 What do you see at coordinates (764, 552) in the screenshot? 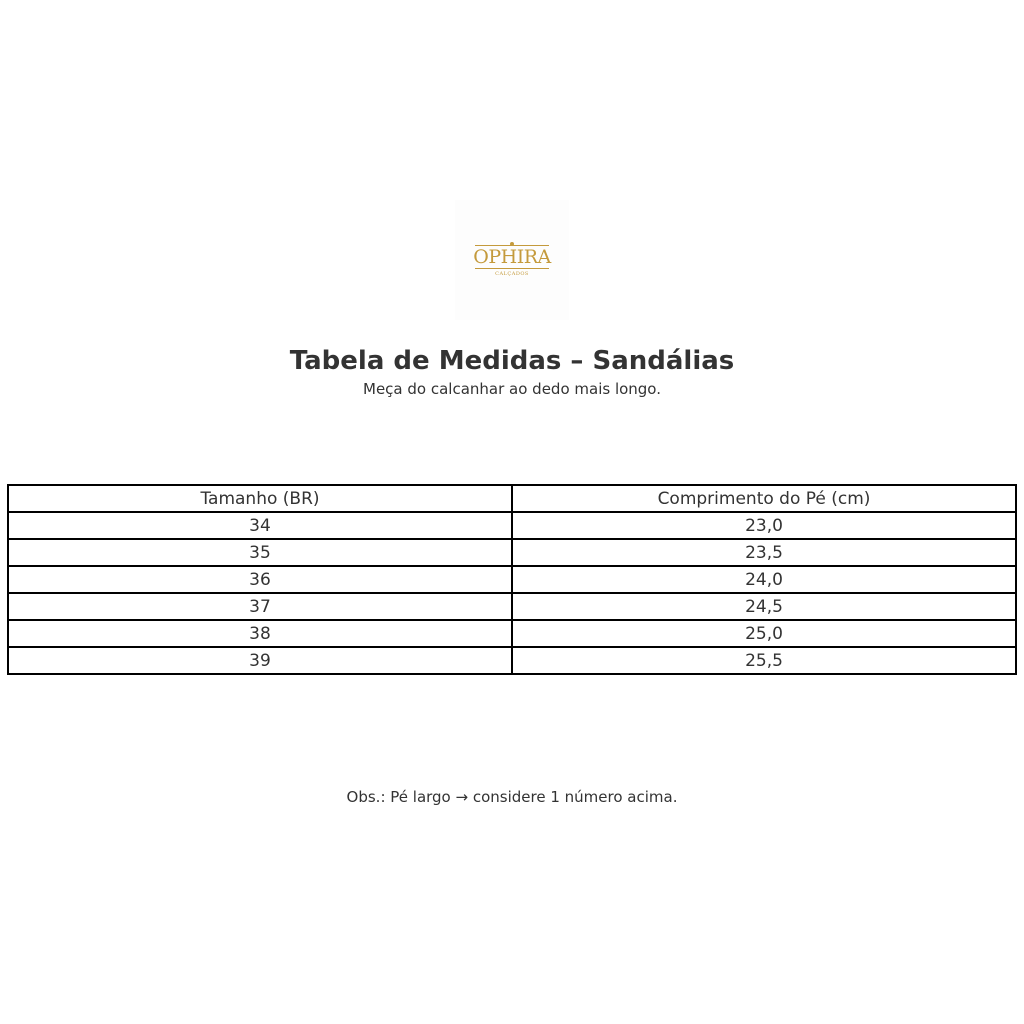
I see `cell-length: 23,5` at bounding box center [764, 552].